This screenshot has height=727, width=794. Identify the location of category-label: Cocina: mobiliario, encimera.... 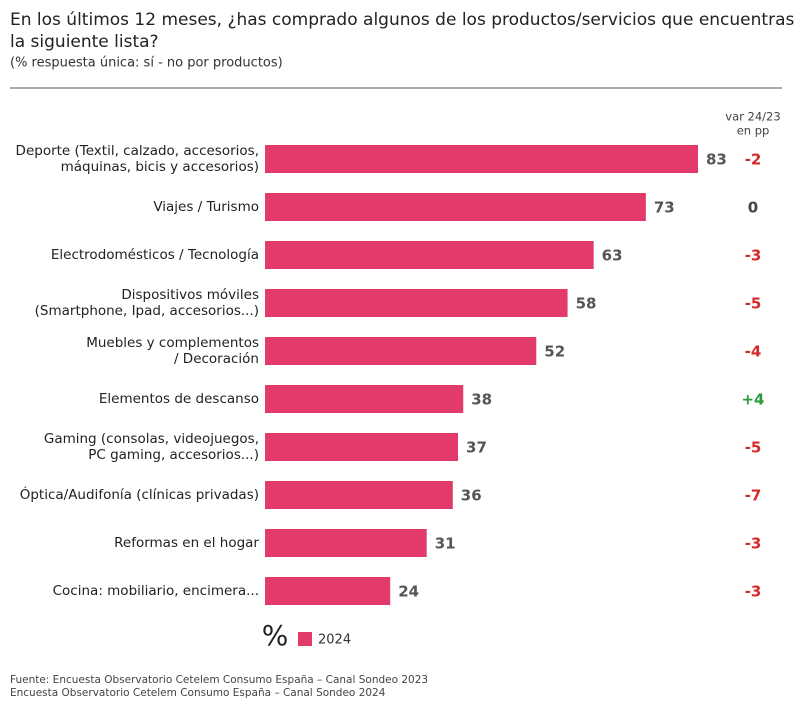
(156, 591).